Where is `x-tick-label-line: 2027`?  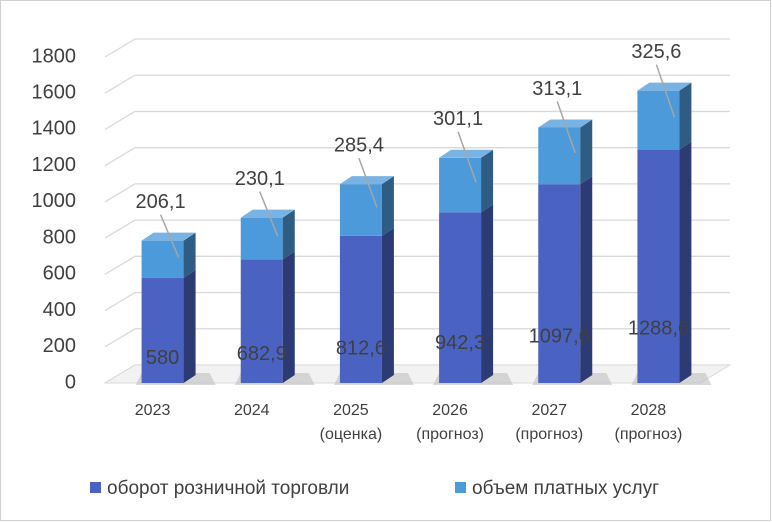
x-tick-label-line: 2027 is located at coordinates (549, 410).